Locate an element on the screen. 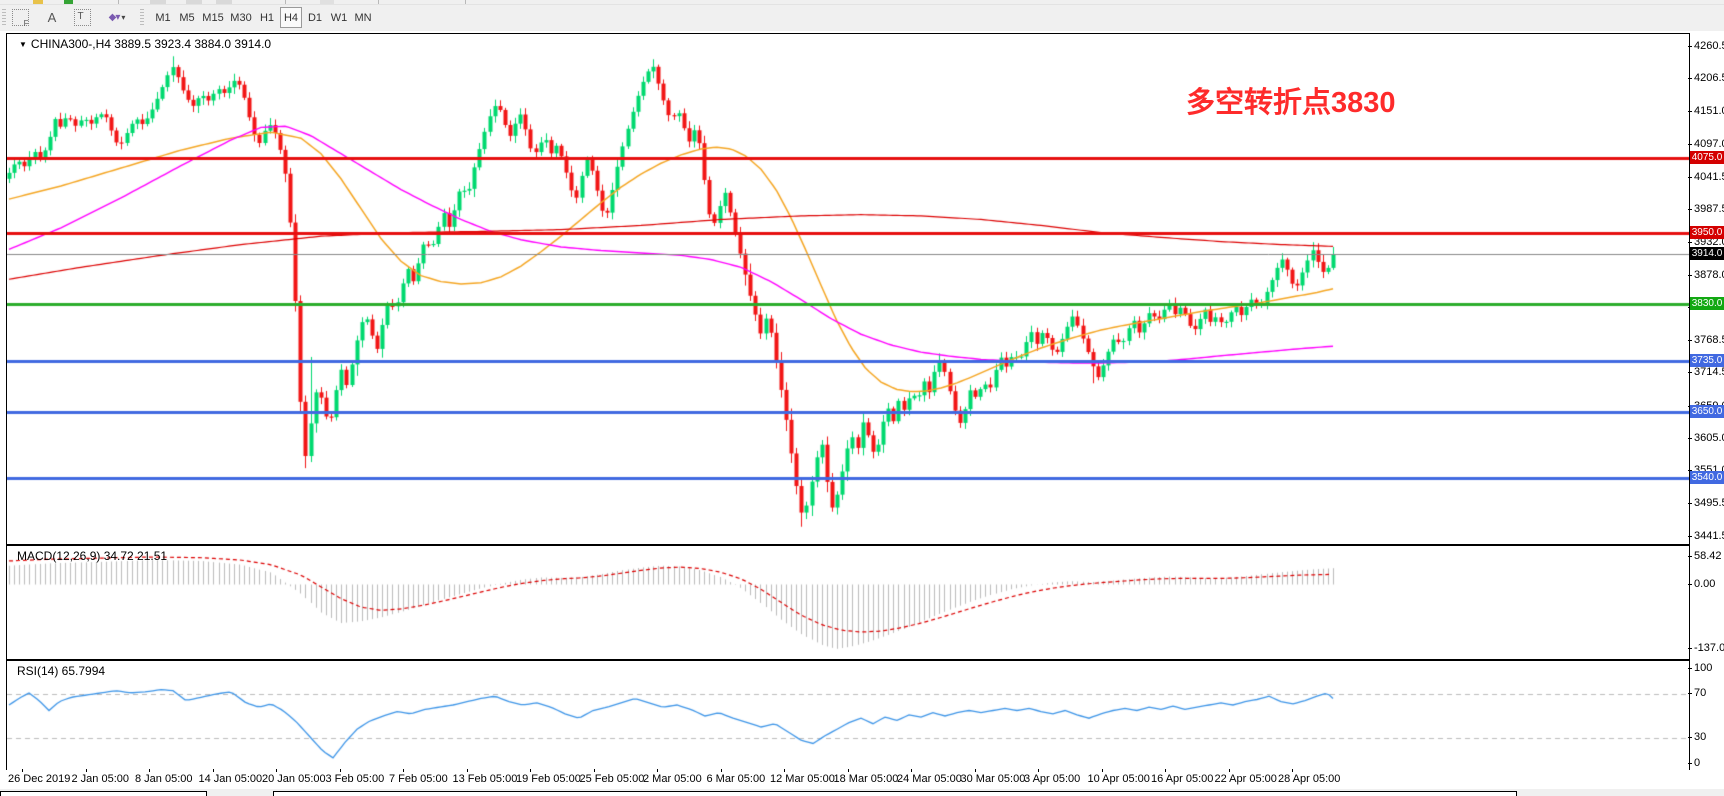 The width and height of the screenshot is (1724, 796). timeframe-button-m1: M1 is located at coordinates (163, 17).